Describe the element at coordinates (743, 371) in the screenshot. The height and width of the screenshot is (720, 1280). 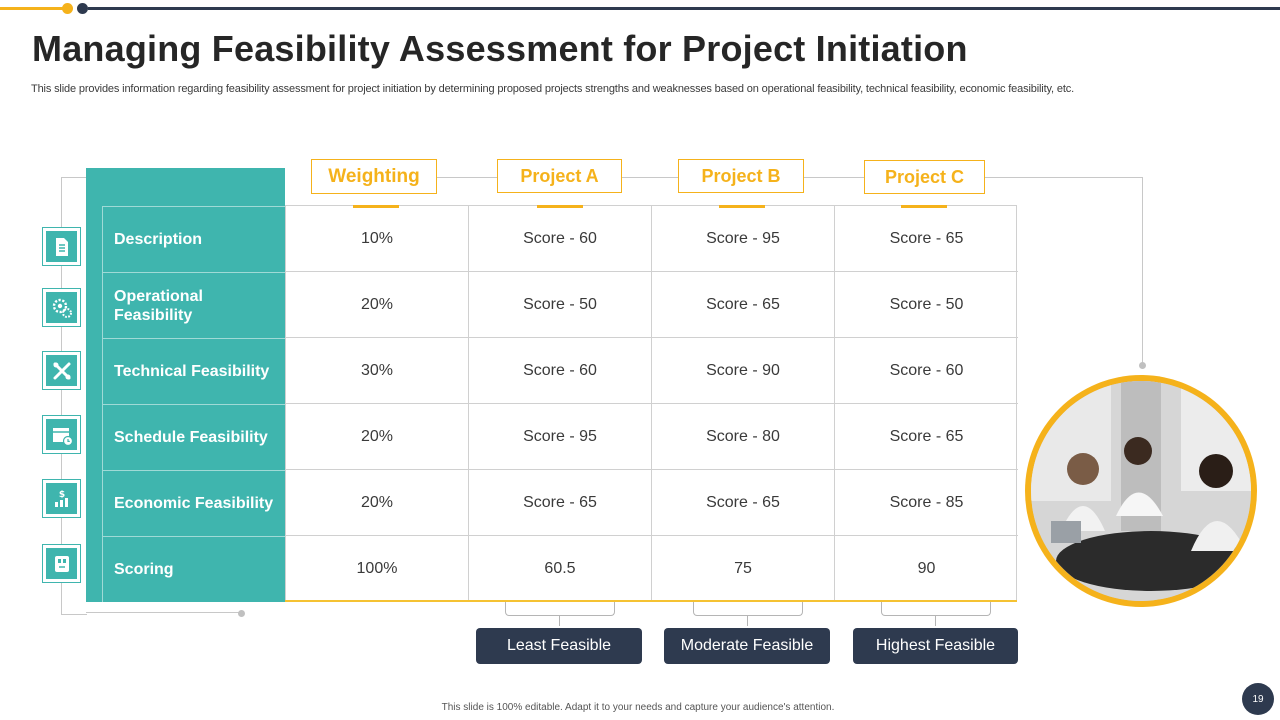
I see `table-cell: Score - 90` at that location.